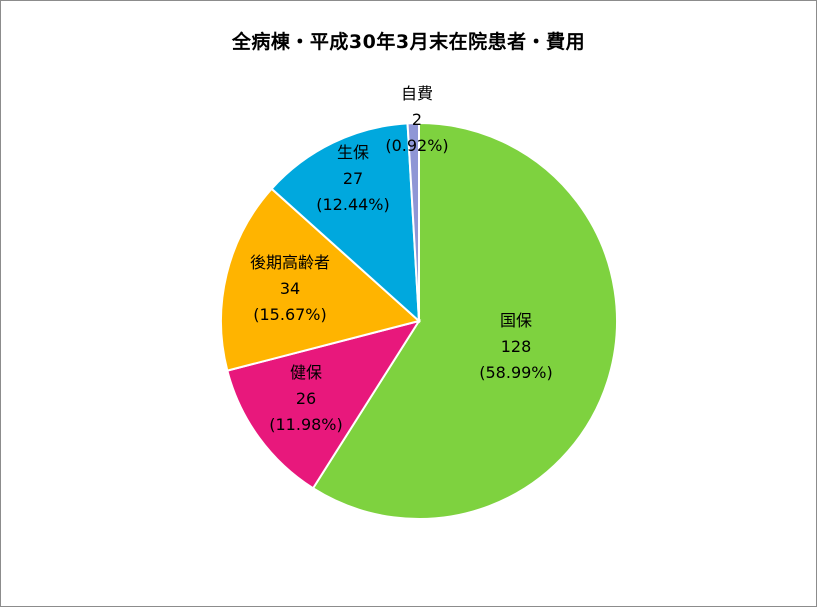 This screenshot has width=817, height=607. I want to click on slice-label-2: 後期高齢者 34 (15.67%), so click(290, 288).